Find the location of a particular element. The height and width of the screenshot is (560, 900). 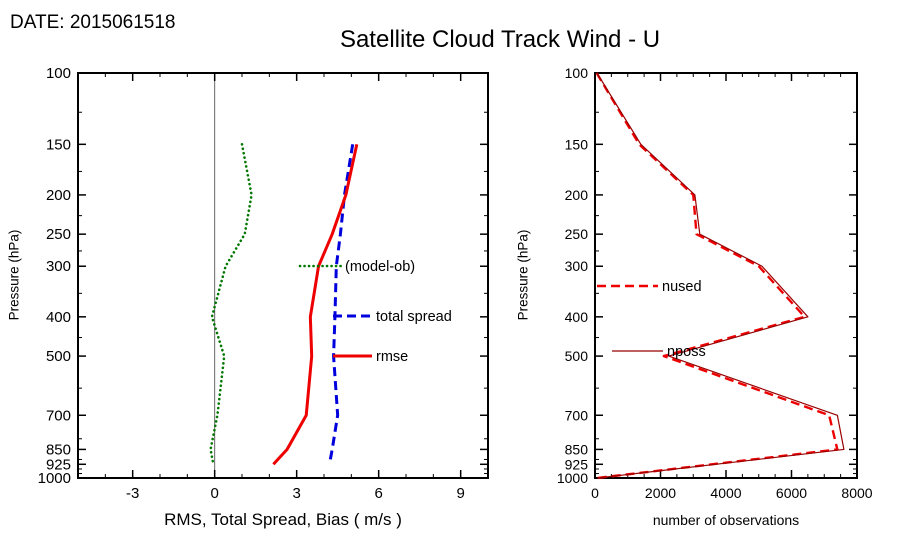

right-yaxis-title: Pressure (hPa) is located at coordinates (523, 275).